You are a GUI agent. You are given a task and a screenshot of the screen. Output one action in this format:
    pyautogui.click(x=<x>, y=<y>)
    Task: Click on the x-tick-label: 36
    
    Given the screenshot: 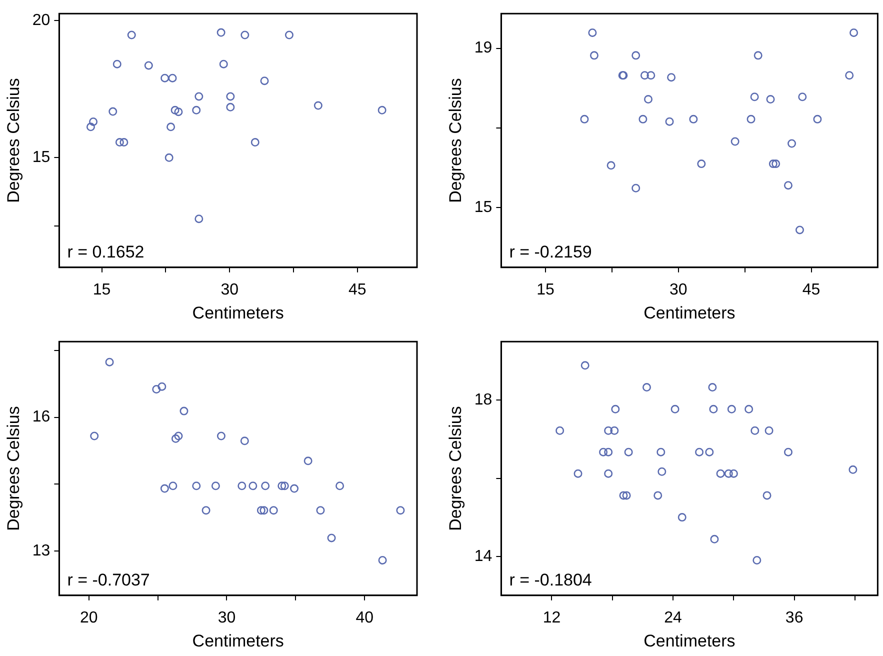 What is the action you would take?
    pyautogui.click(x=794, y=617)
    